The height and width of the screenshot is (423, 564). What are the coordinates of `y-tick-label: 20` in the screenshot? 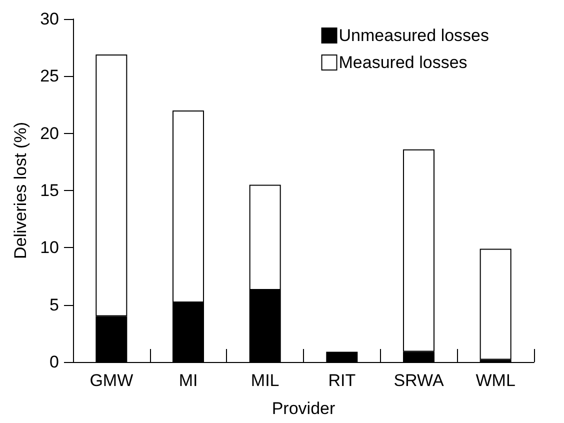 It's located at (49, 133).